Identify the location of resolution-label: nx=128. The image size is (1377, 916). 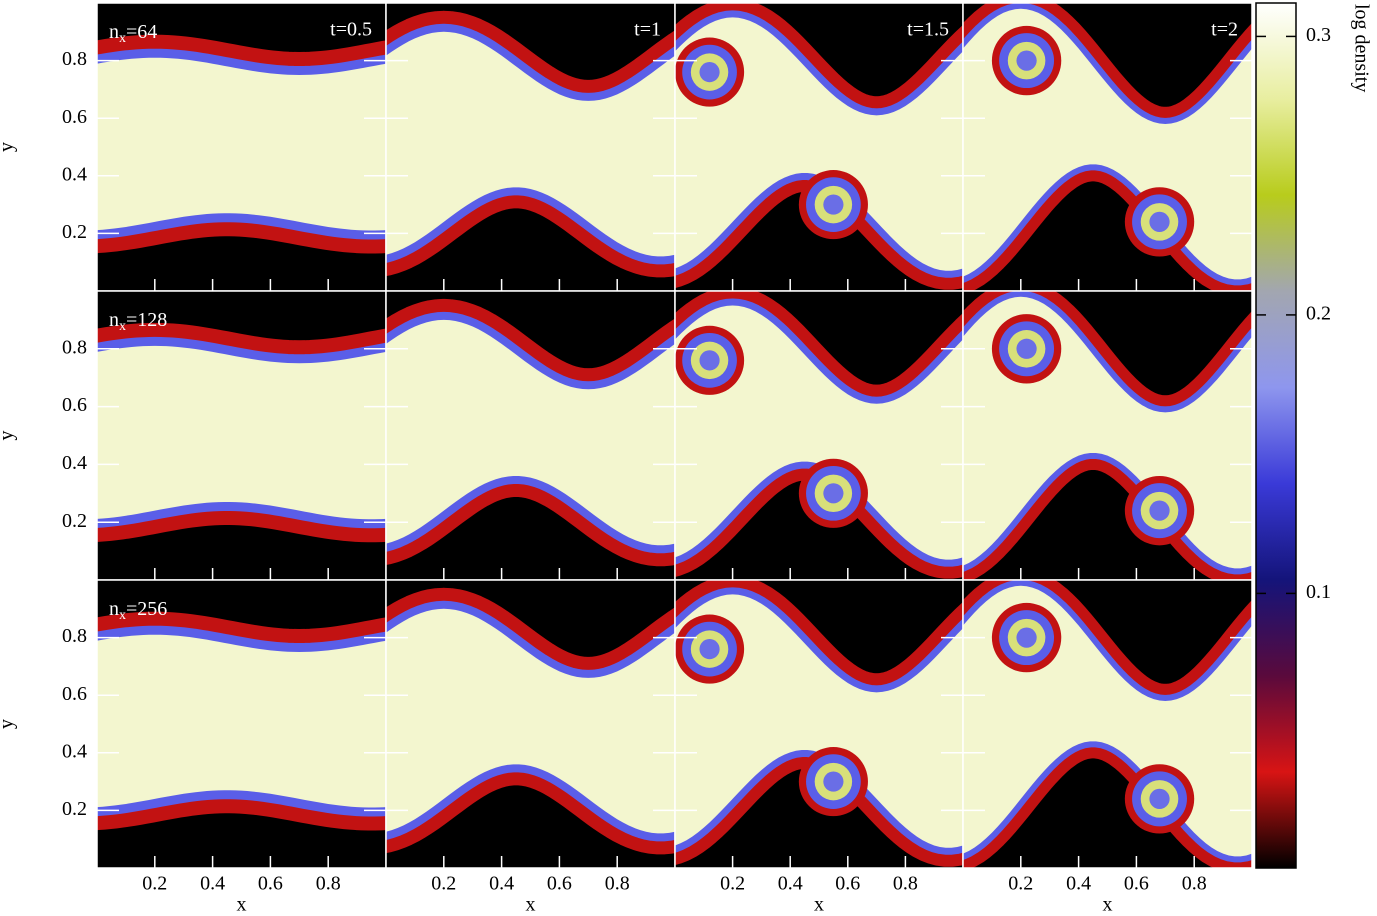
(138, 322).